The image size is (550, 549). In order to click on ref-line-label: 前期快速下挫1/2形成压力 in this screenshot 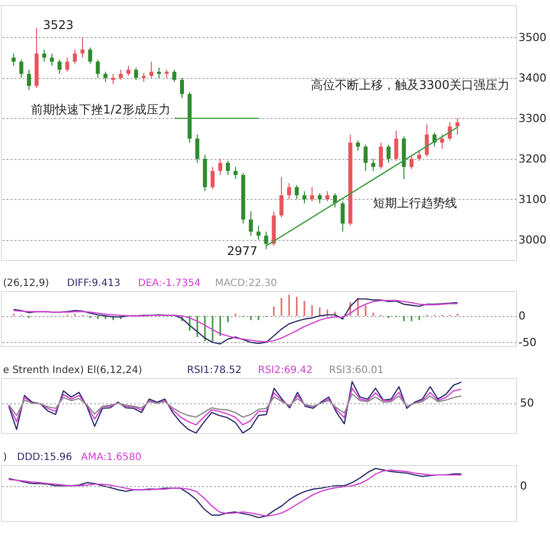, I will do `click(100, 109)`.